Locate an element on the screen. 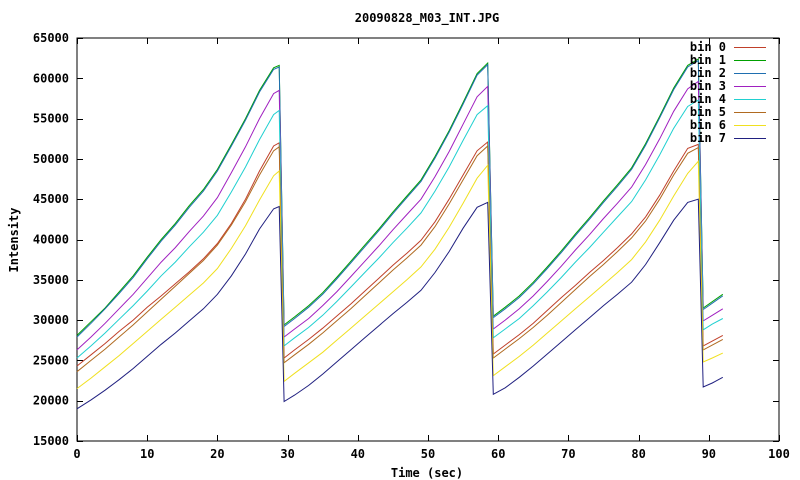 This screenshot has width=800, height=480. x-tick-label: 60 is located at coordinates (498, 454).